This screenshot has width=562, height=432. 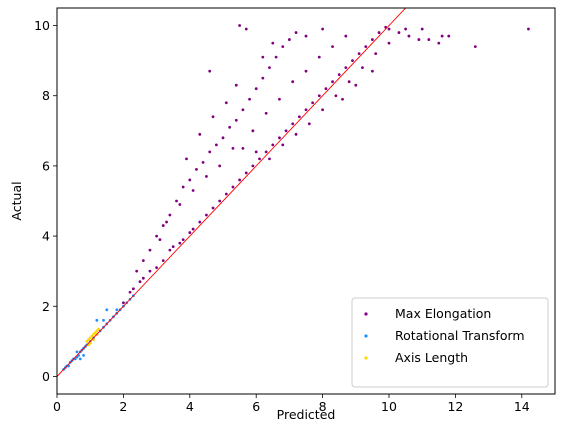 I want to click on legend-box, so click(x=450, y=342).